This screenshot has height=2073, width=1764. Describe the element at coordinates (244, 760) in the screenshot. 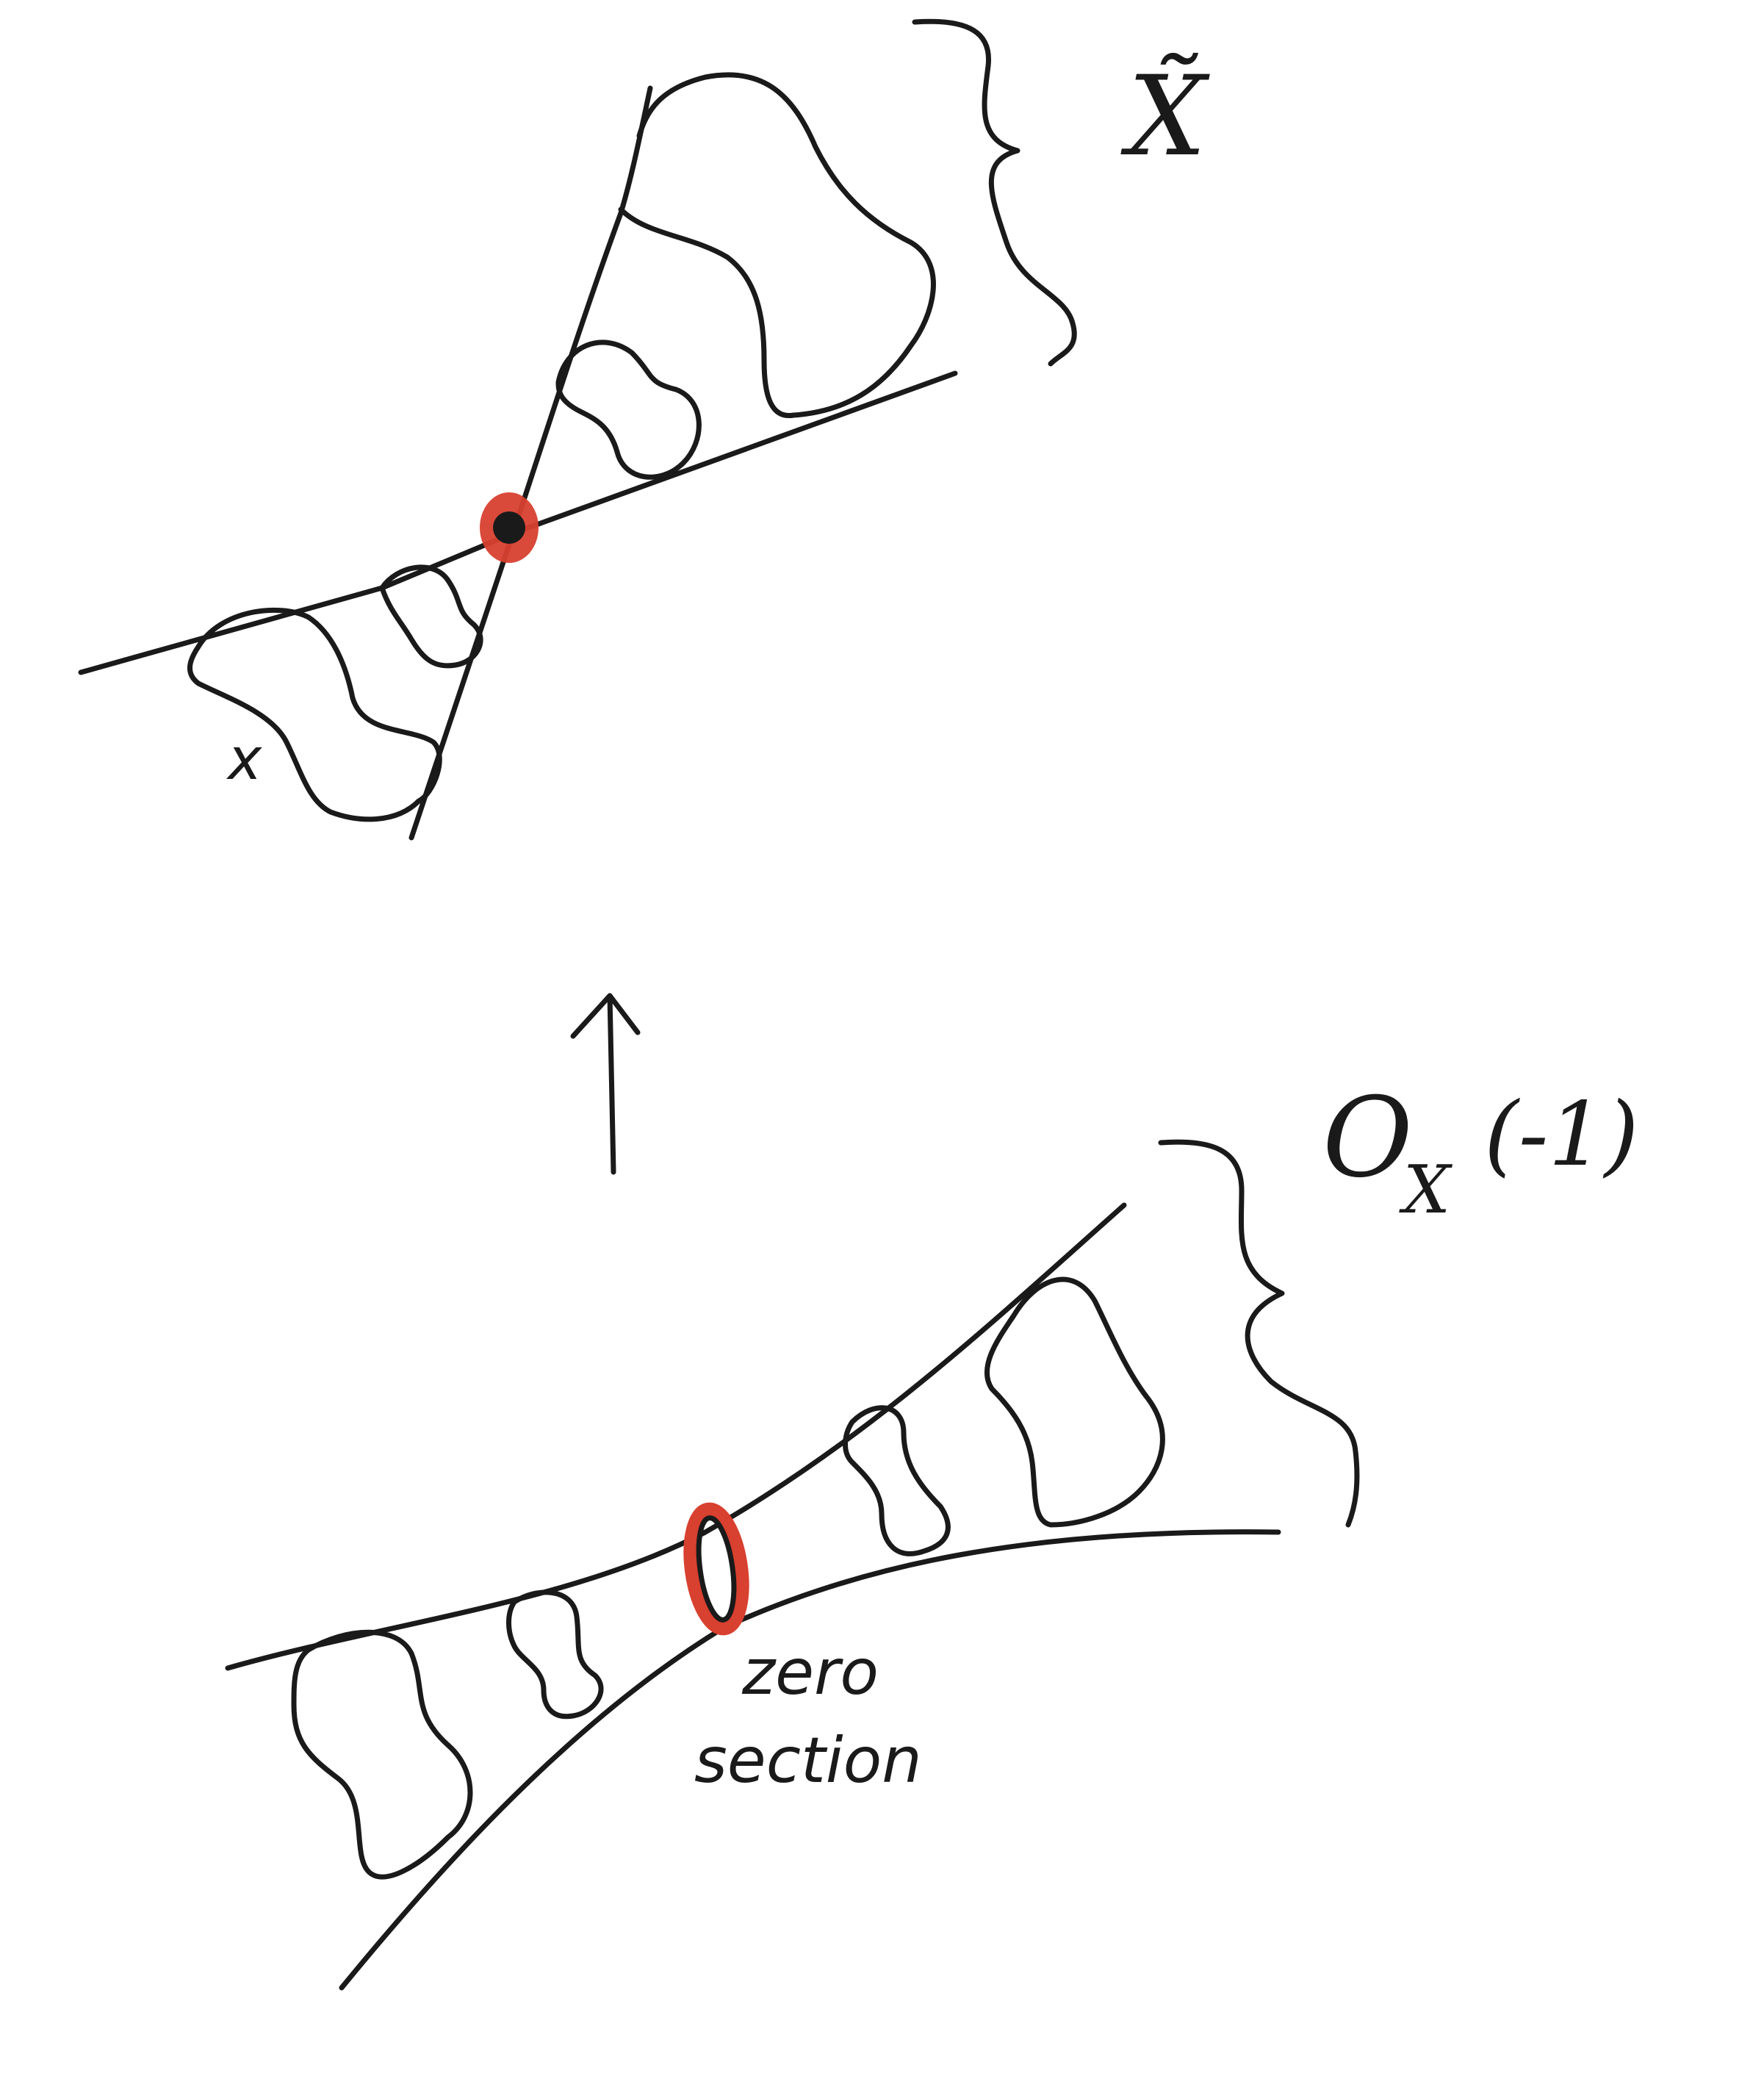

I see `label-x-small: x` at that location.